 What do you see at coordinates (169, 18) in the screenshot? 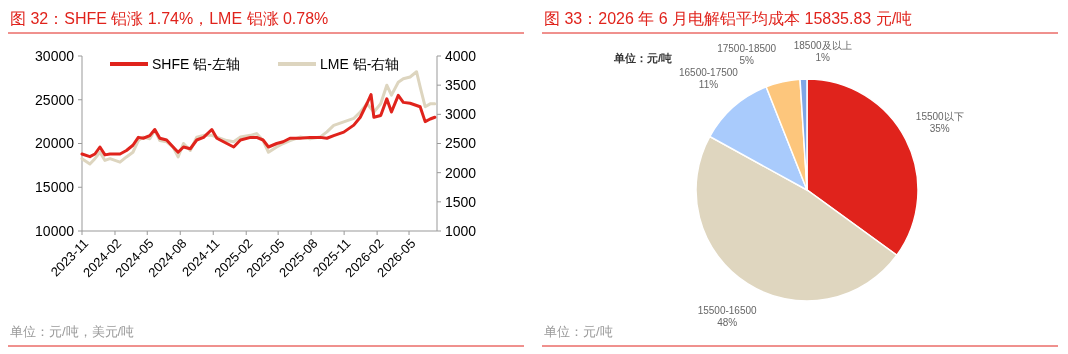
I see `chart-title: 图 32：SHFE 铝涨 1.74%，LME 铝涨 0.78%` at bounding box center [169, 18].